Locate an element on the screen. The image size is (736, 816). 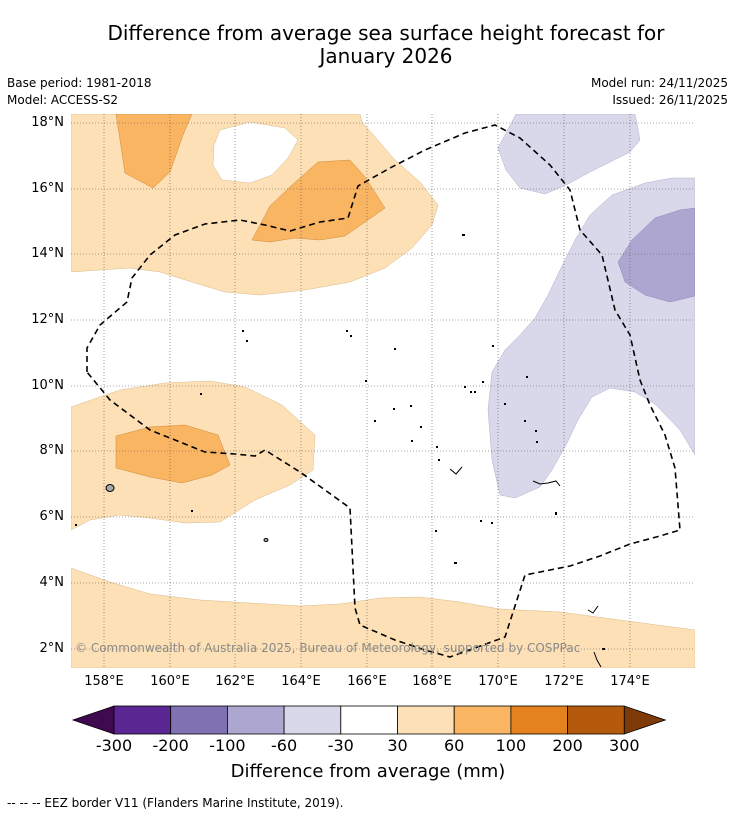
colorbar-extend-high is located at coordinates (645, 720).